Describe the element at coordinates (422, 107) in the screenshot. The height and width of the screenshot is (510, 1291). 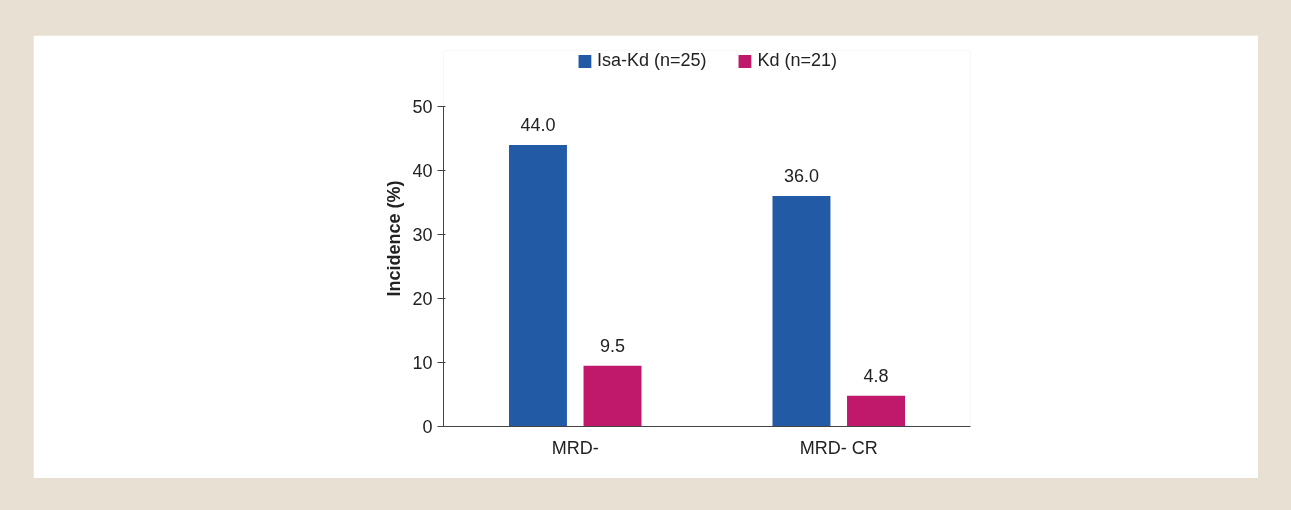
I see `y-tick-label: 50` at that location.